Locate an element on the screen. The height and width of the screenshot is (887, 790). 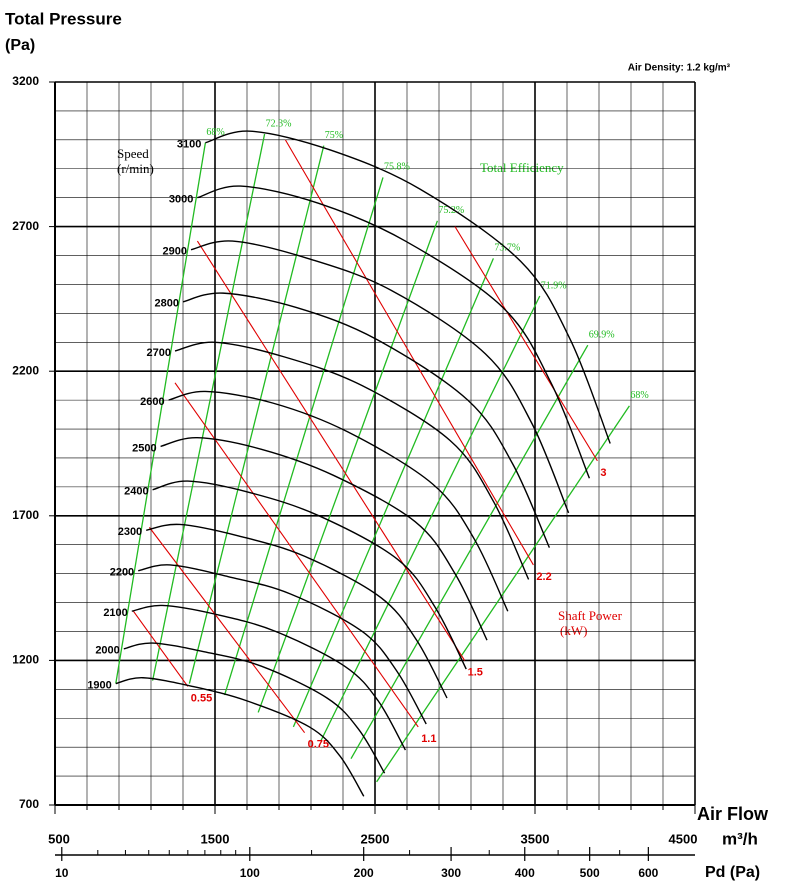
efficiency-label: 75% is located at coordinates (334, 135).